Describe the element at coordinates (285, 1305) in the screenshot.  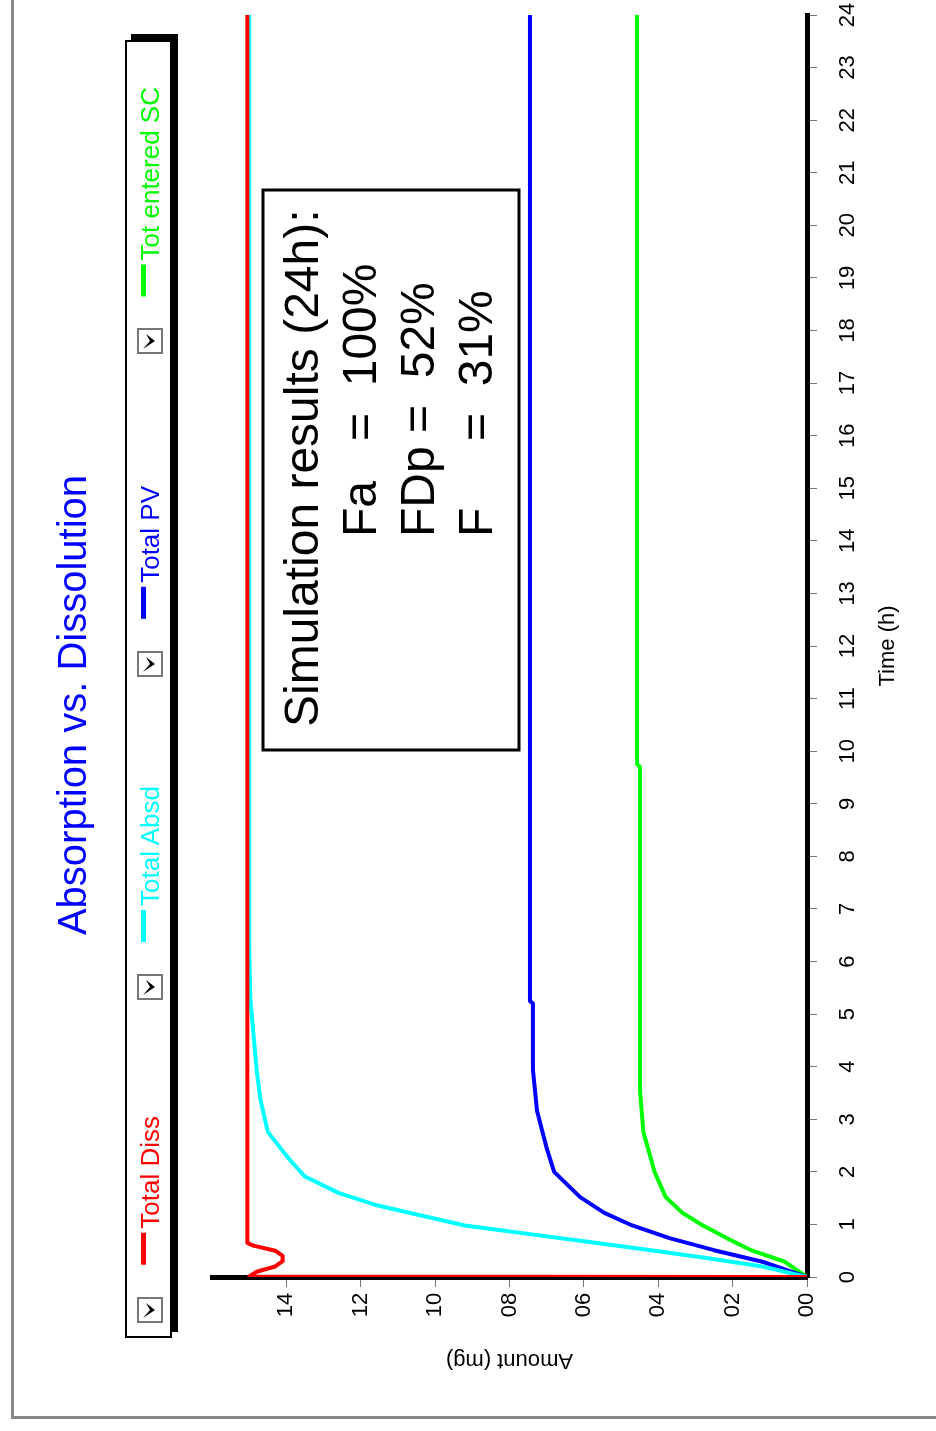
I see `x-tick-label: 14` at that location.